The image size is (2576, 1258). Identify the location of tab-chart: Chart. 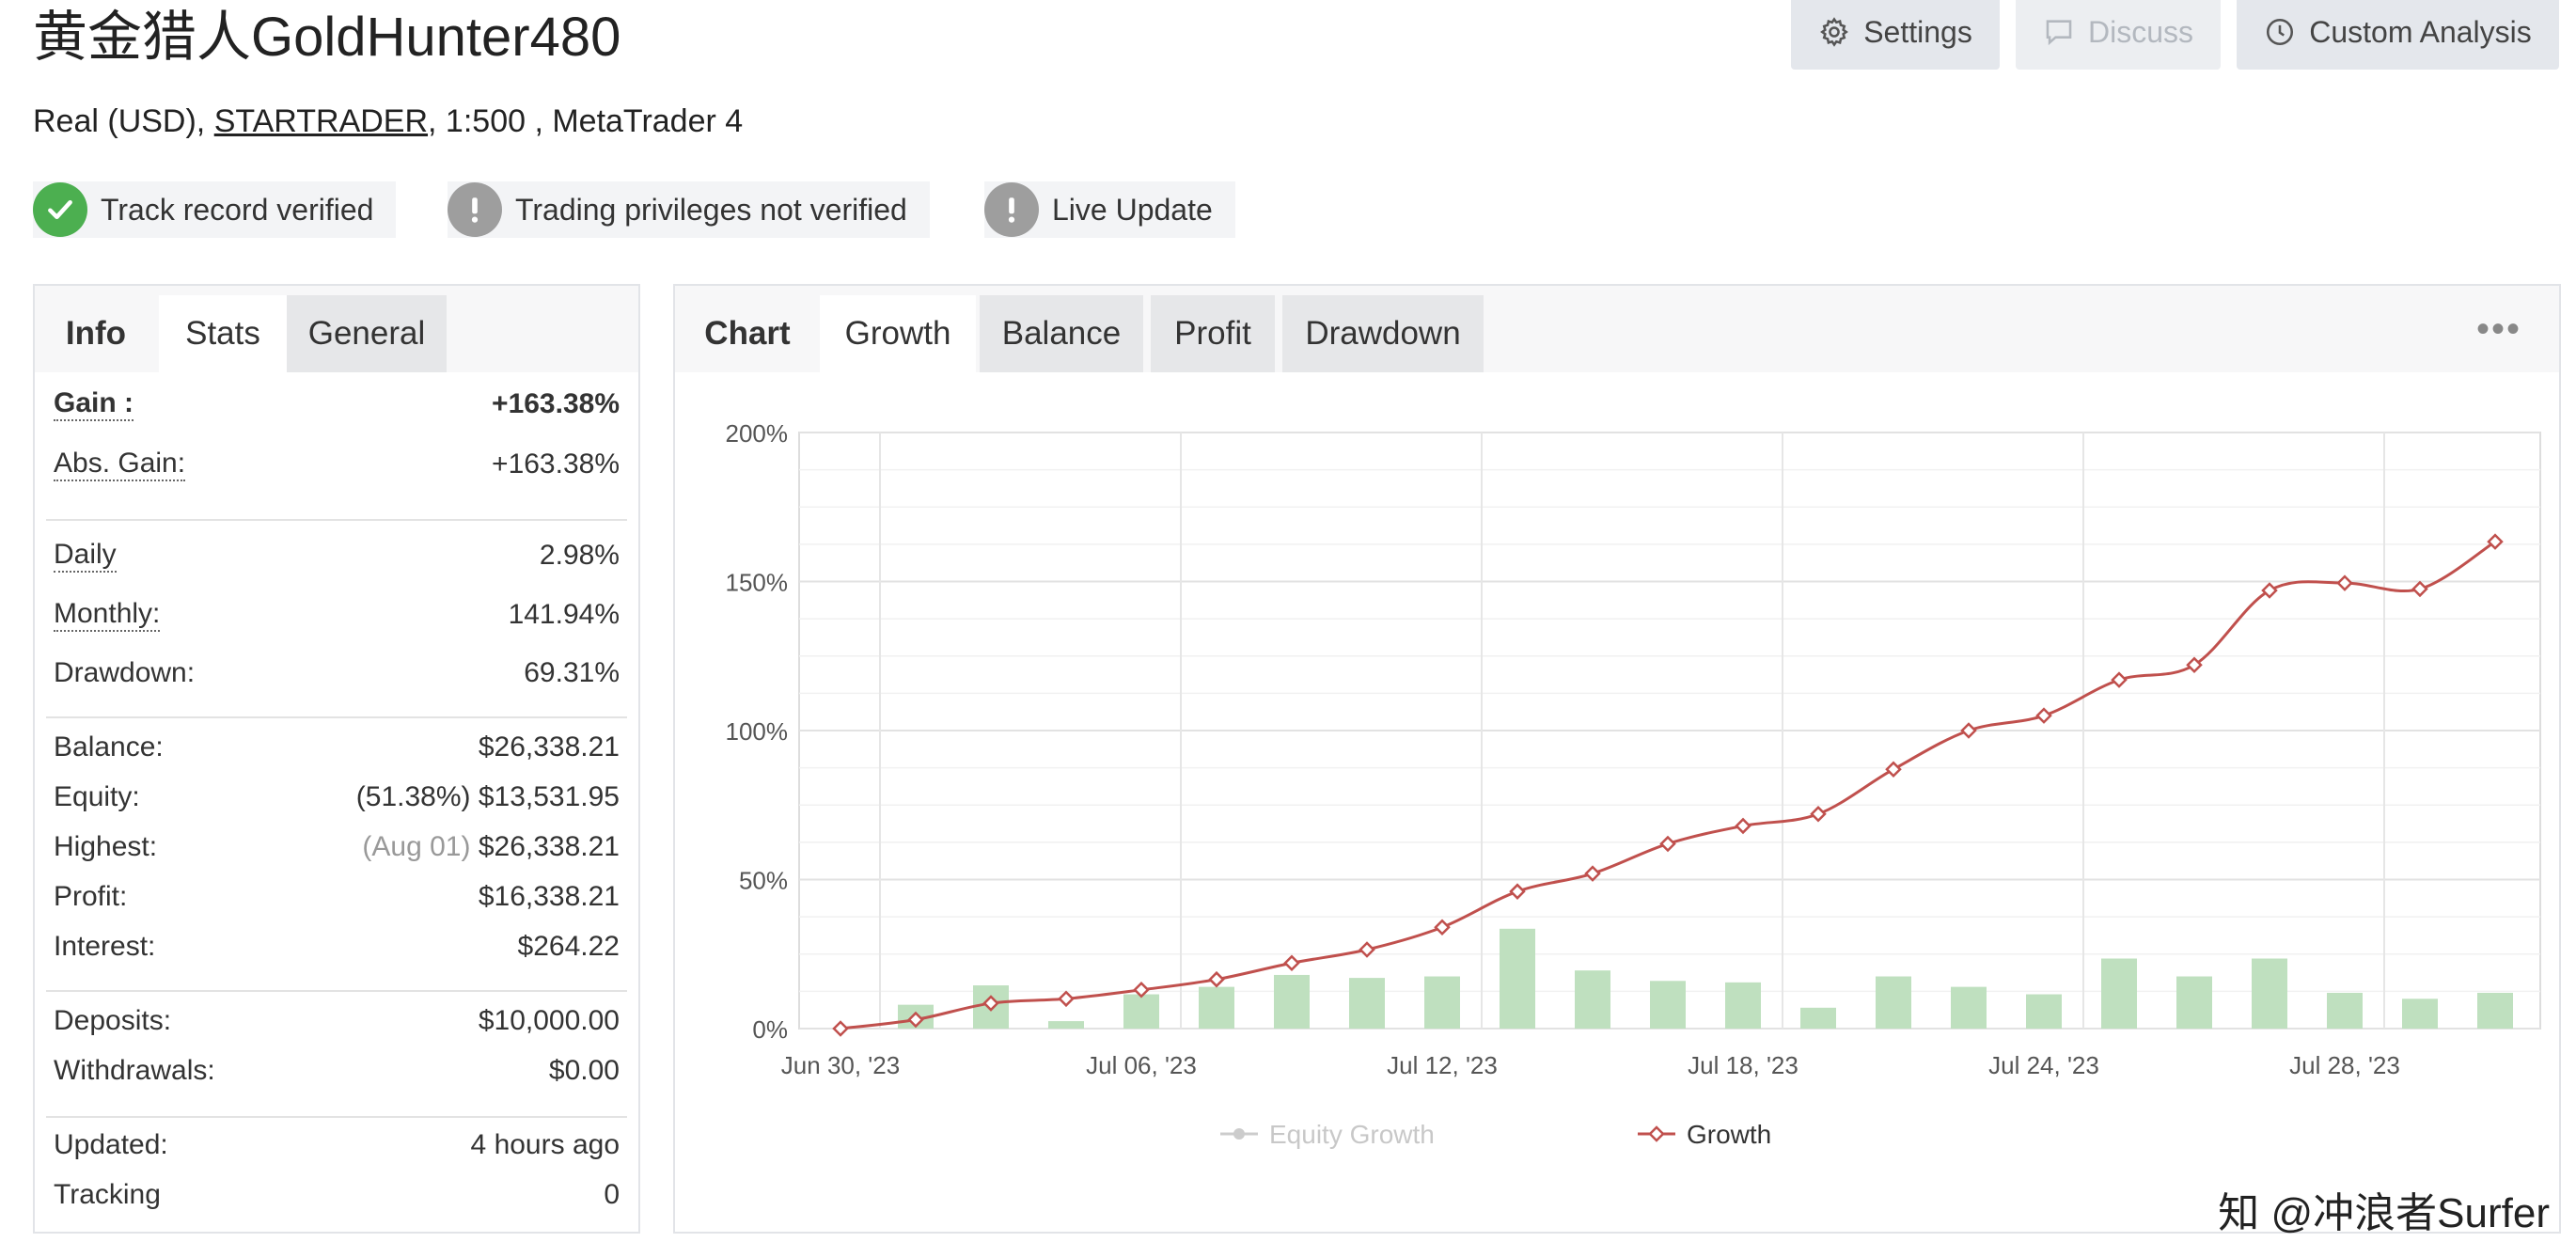
(748, 333).